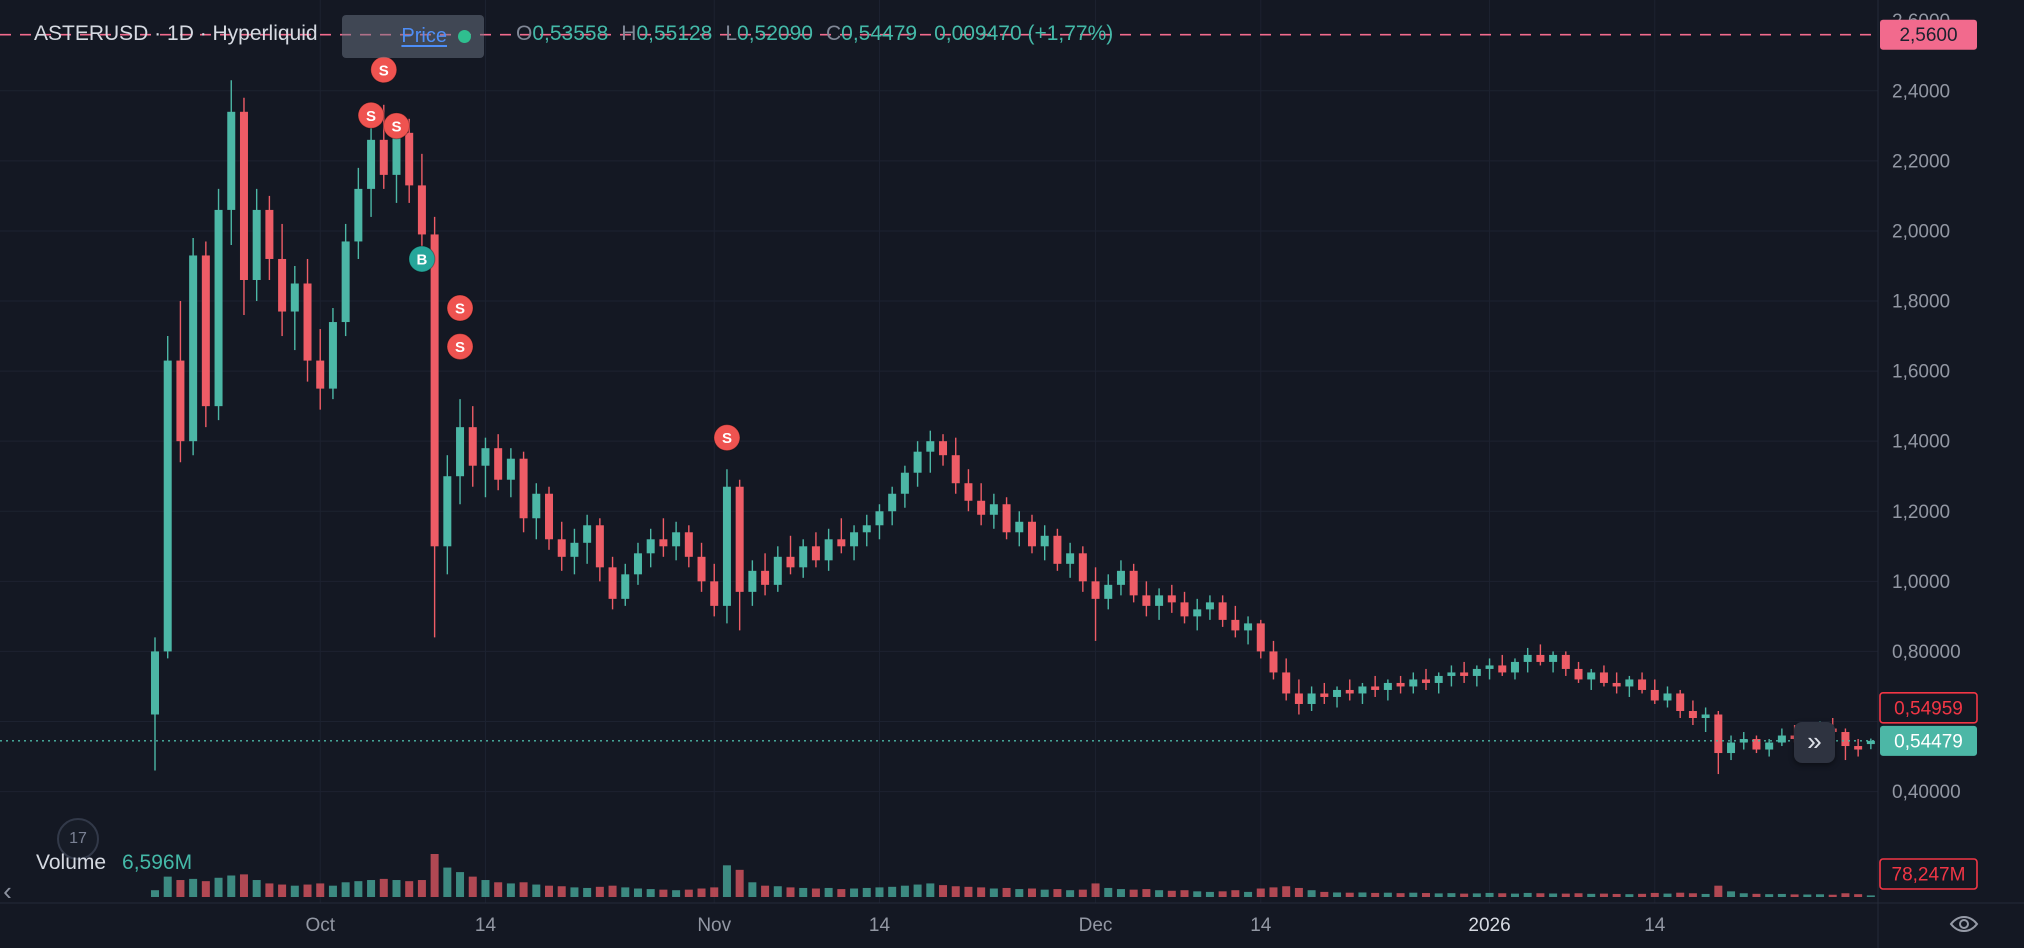  I want to click on ohlc-open-label: O, so click(524, 33).